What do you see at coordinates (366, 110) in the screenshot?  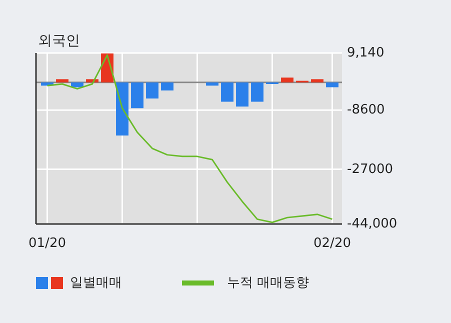 I see `y-tick-label: -8600` at bounding box center [366, 110].